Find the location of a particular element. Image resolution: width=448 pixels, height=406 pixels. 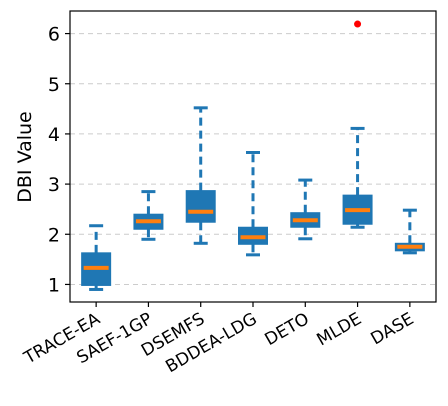

y-tick-label: 6 is located at coordinates (54, 35).